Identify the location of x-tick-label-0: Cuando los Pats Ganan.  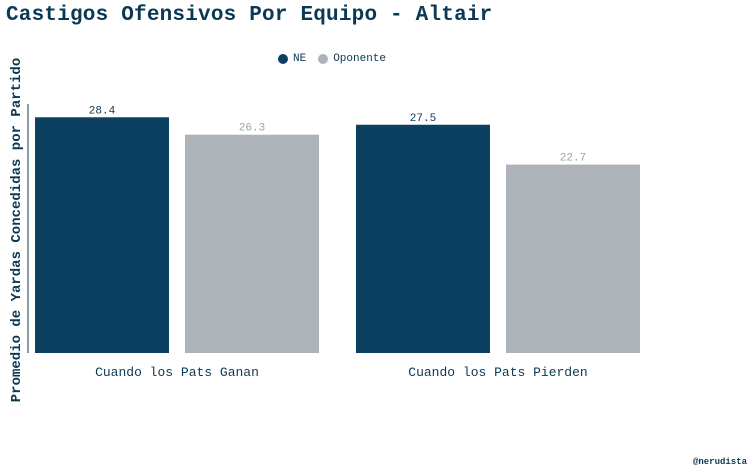
(177, 372).